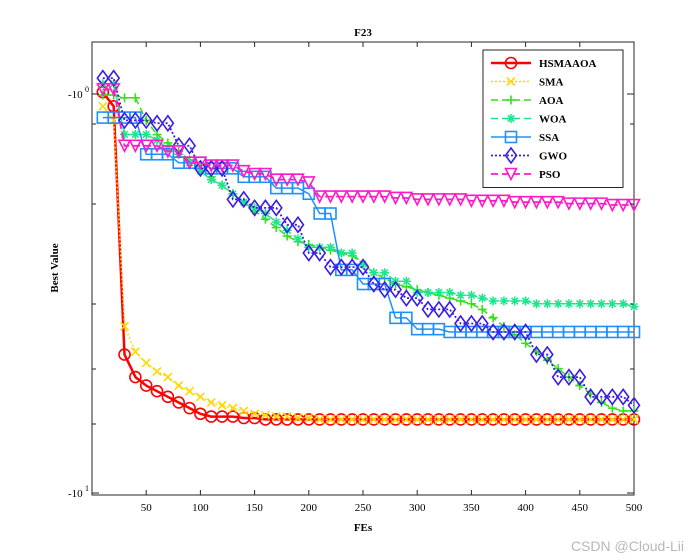 The height and width of the screenshot is (560, 700). What do you see at coordinates (525, 137) in the screenshot?
I see `legend-entry-ssa: SSA` at bounding box center [525, 137].